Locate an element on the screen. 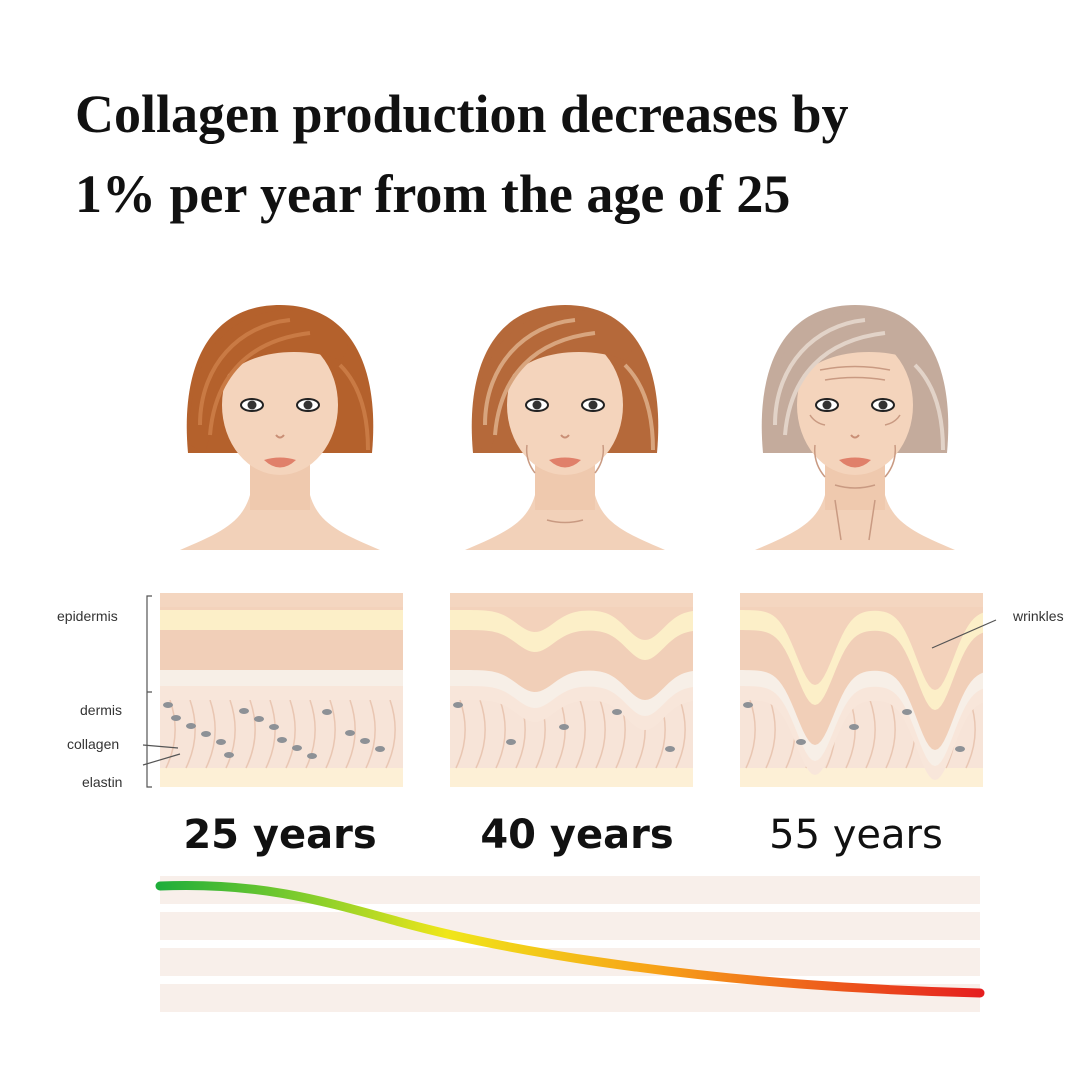  label: dermis is located at coordinates (101, 710).